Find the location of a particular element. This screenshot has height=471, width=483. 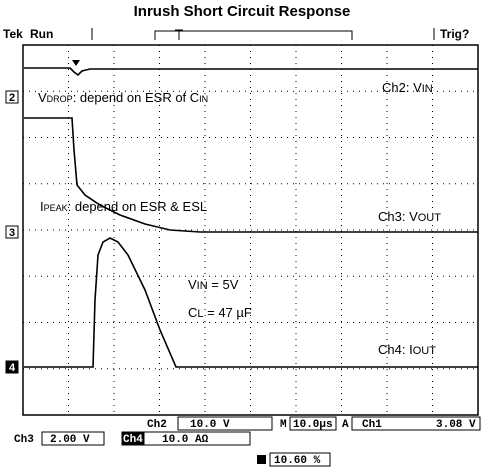

annotation: VIN = 5V is located at coordinates (213, 284).